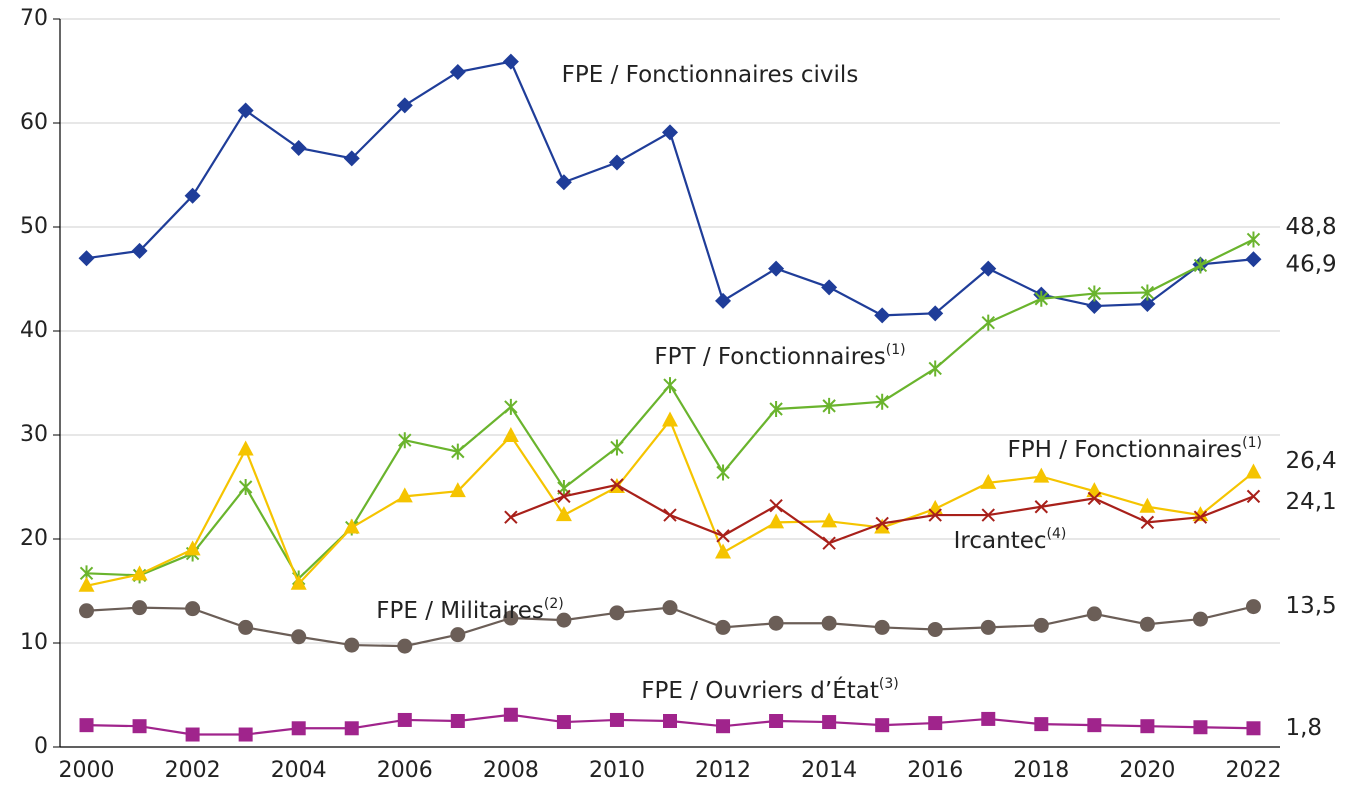 Image resolution: width=1351 pixels, height=785 pixels. What do you see at coordinates (1000, 541) in the screenshot?
I see `series-name: Ircantec` at bounding box center [1000, 541].